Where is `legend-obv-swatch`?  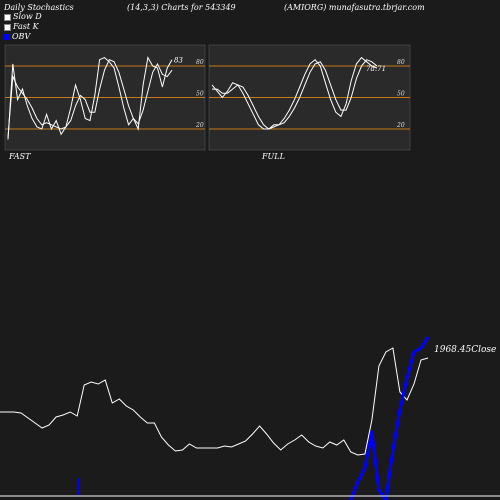
legend-obv-swatch is located at coordinates (7, 37).